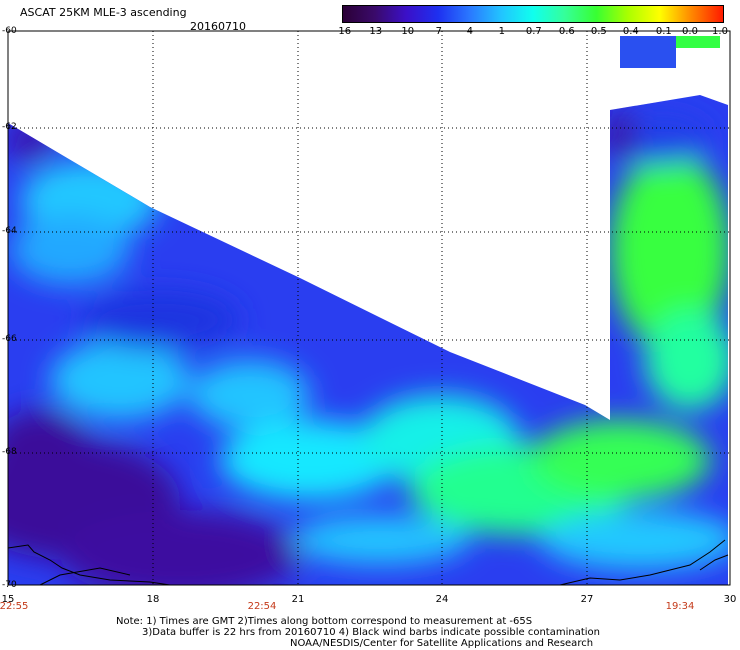  What do you see at coordinates (153, 599) in the screenshot?
I see `x-label: 18` at bounding box center [153, 599].